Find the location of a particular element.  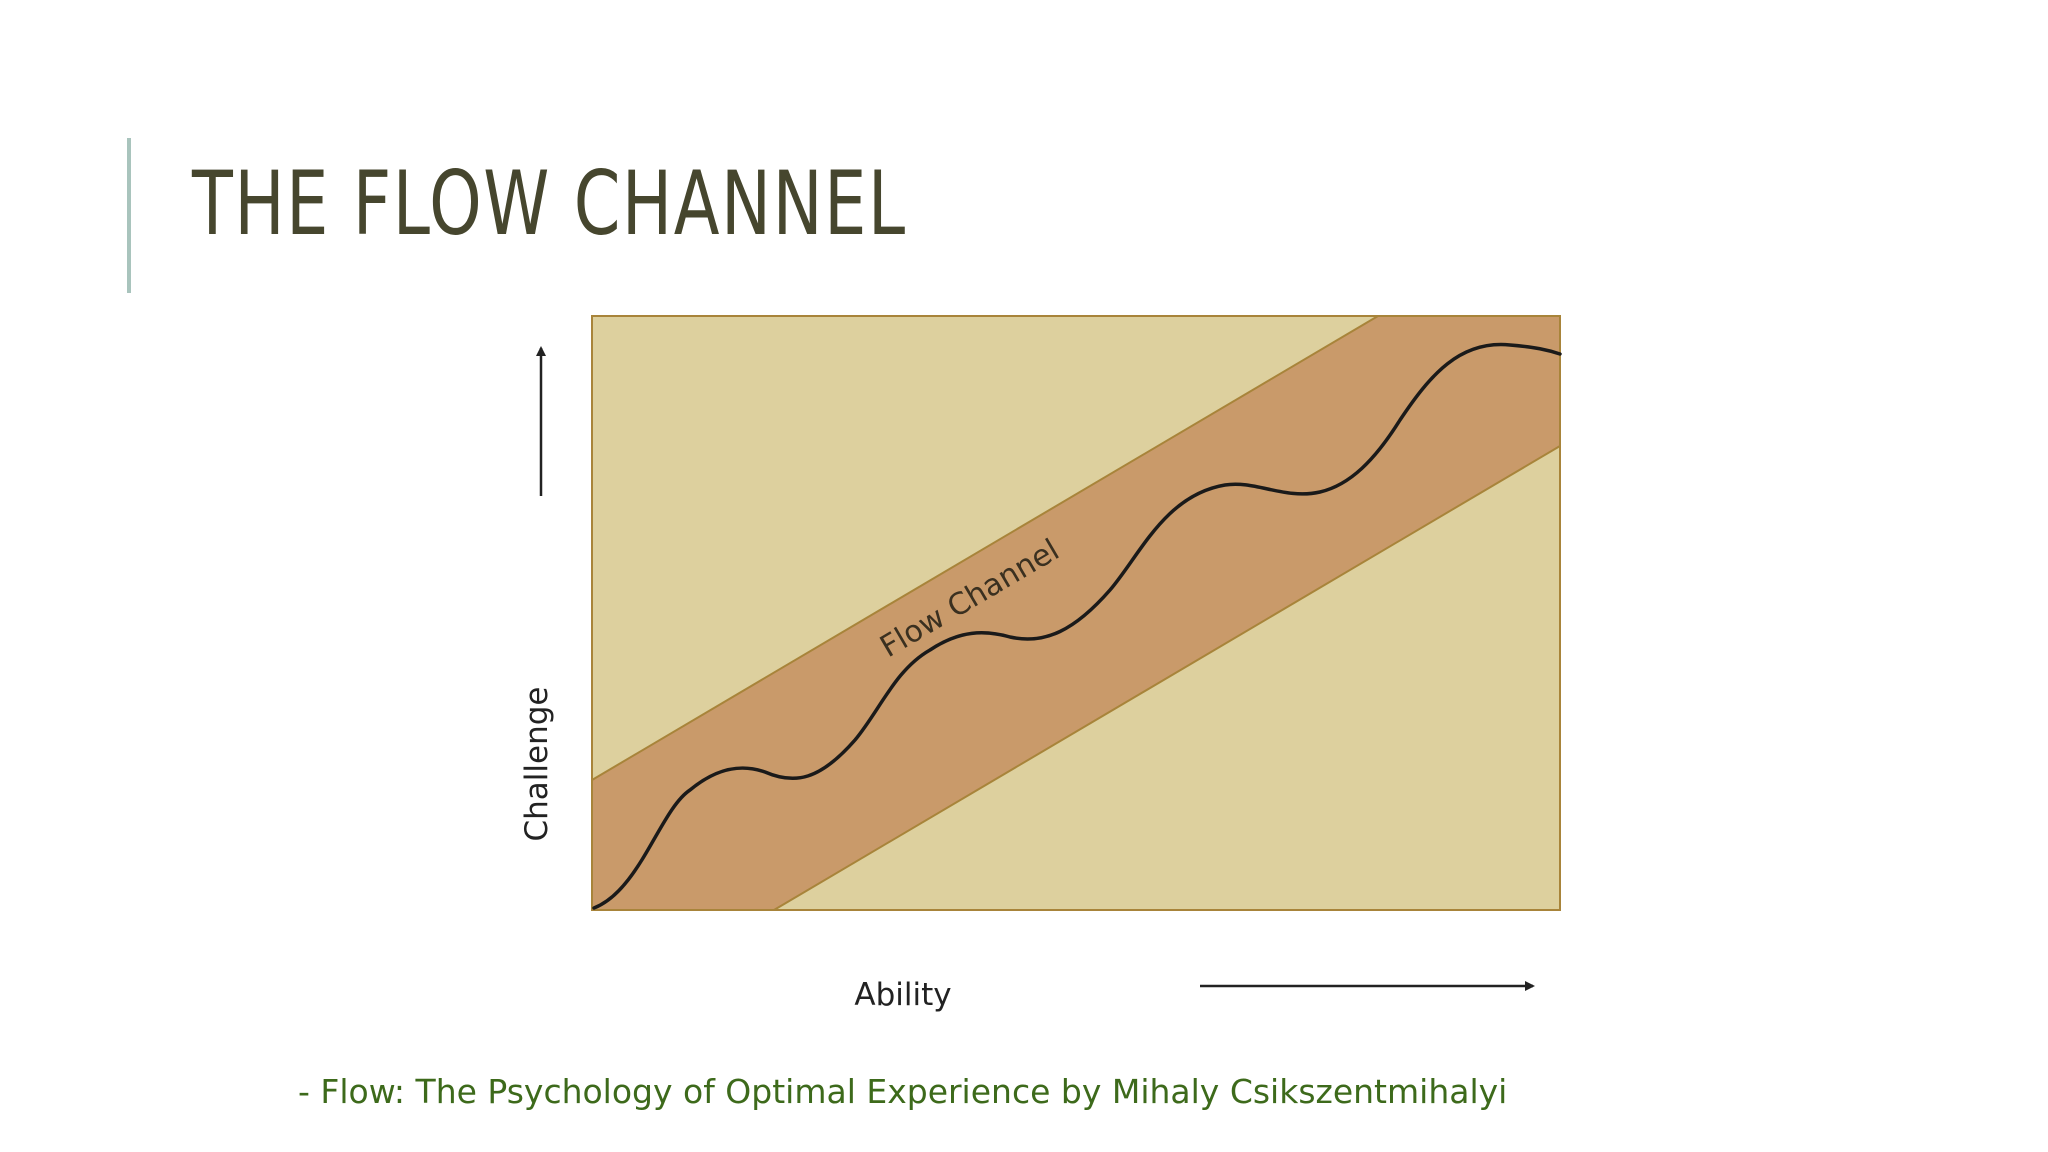

challenge-axis-label: Challenge is located at coordinates (537, 764).